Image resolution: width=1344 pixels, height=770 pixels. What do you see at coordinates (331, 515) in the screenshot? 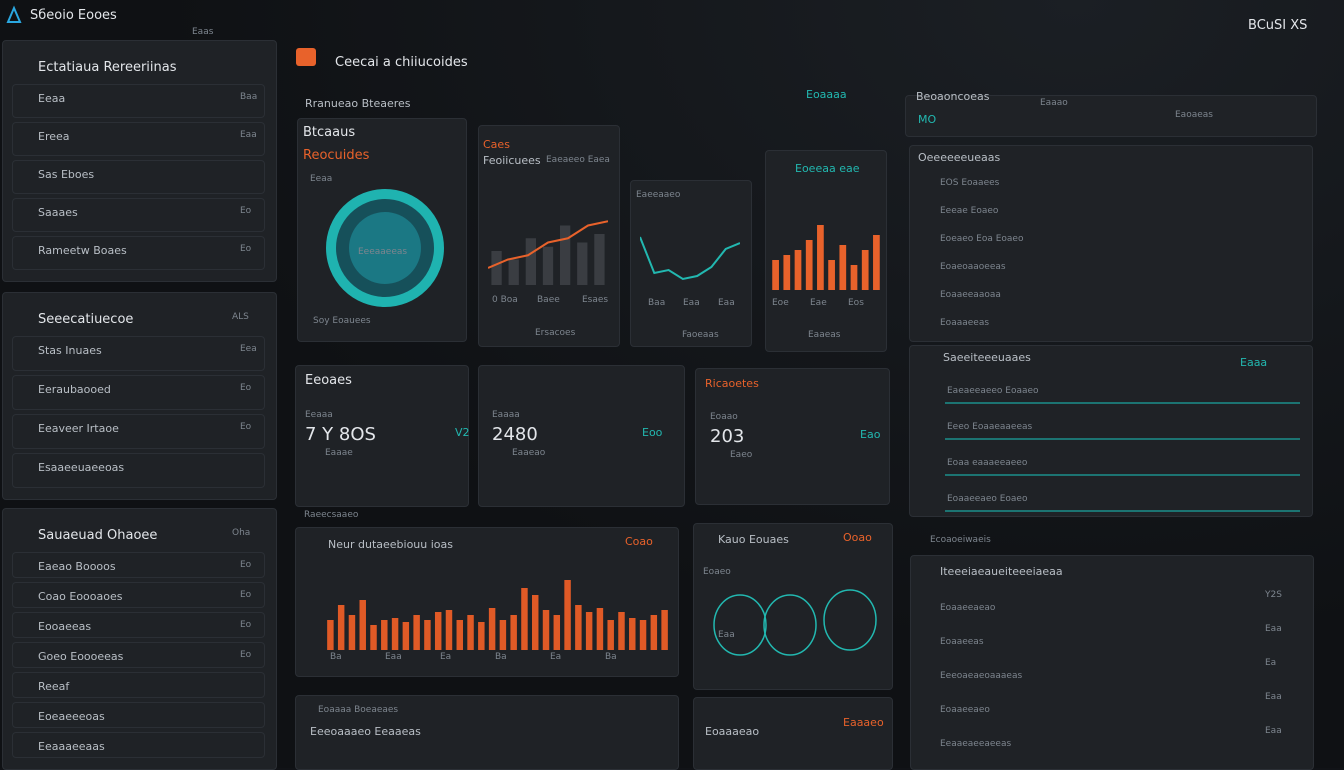
I see `section-title: Raeecsaaeo` at bounding box center [331, 515].